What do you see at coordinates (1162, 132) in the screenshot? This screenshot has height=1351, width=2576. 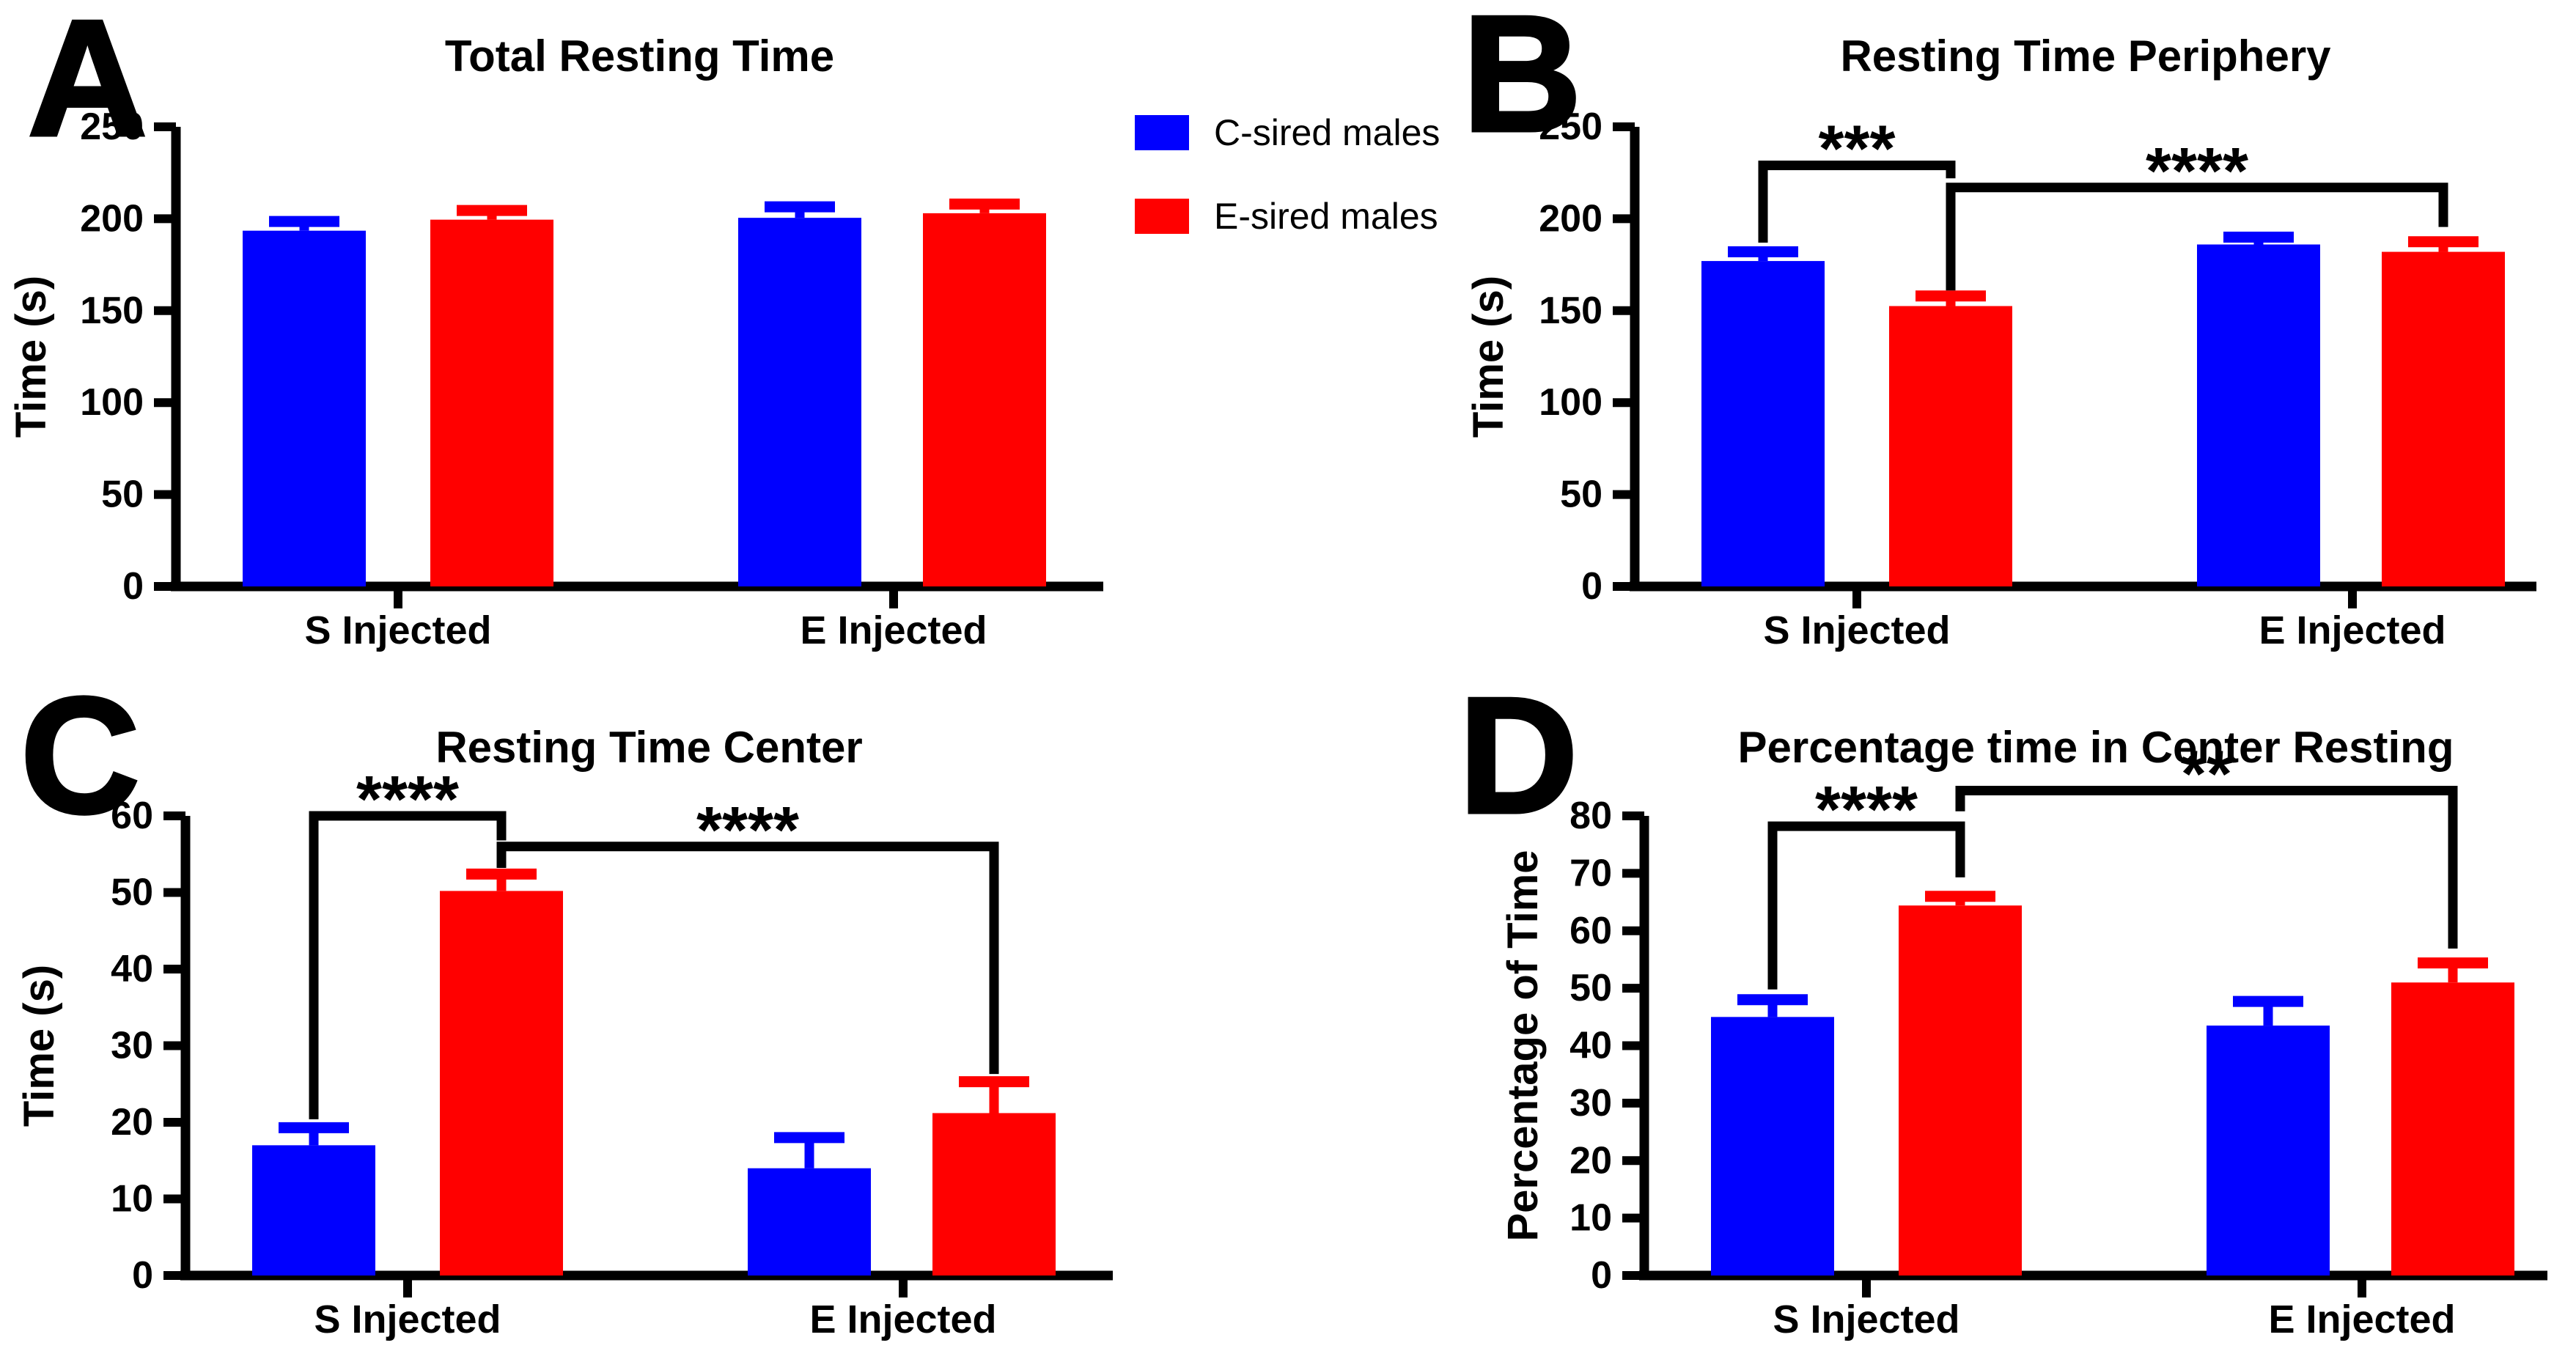 I see `legend-swatch-c-sired-icon` at bounding box center [1162, 132].